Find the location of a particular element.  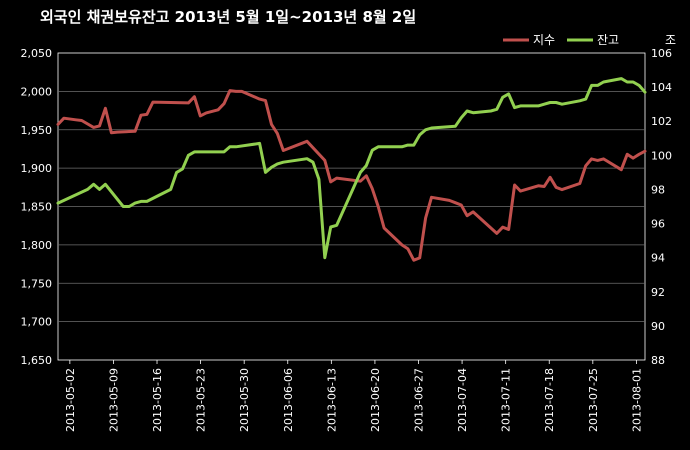

y-right-tick-label: 94 is located at coordinates (658, 258).